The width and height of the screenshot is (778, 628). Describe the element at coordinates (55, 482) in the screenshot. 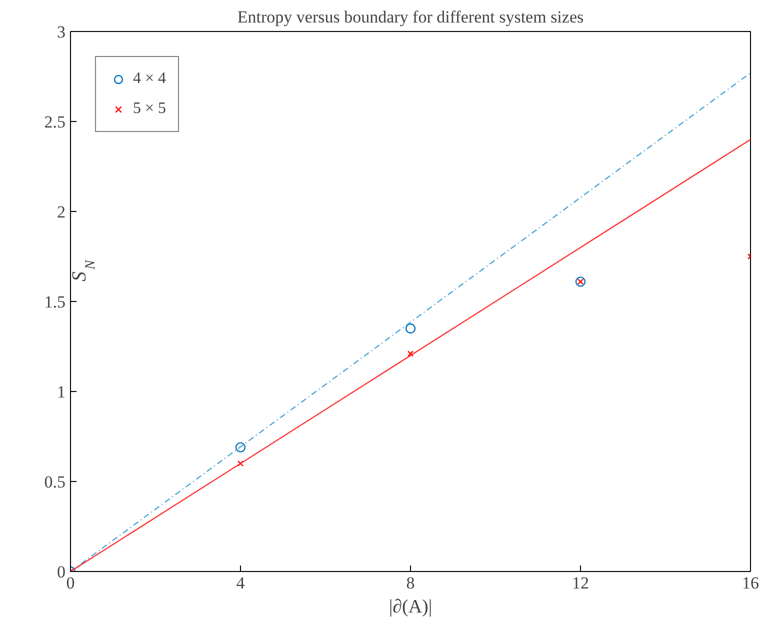

I see `y-tick-label: 0.5` at that location.